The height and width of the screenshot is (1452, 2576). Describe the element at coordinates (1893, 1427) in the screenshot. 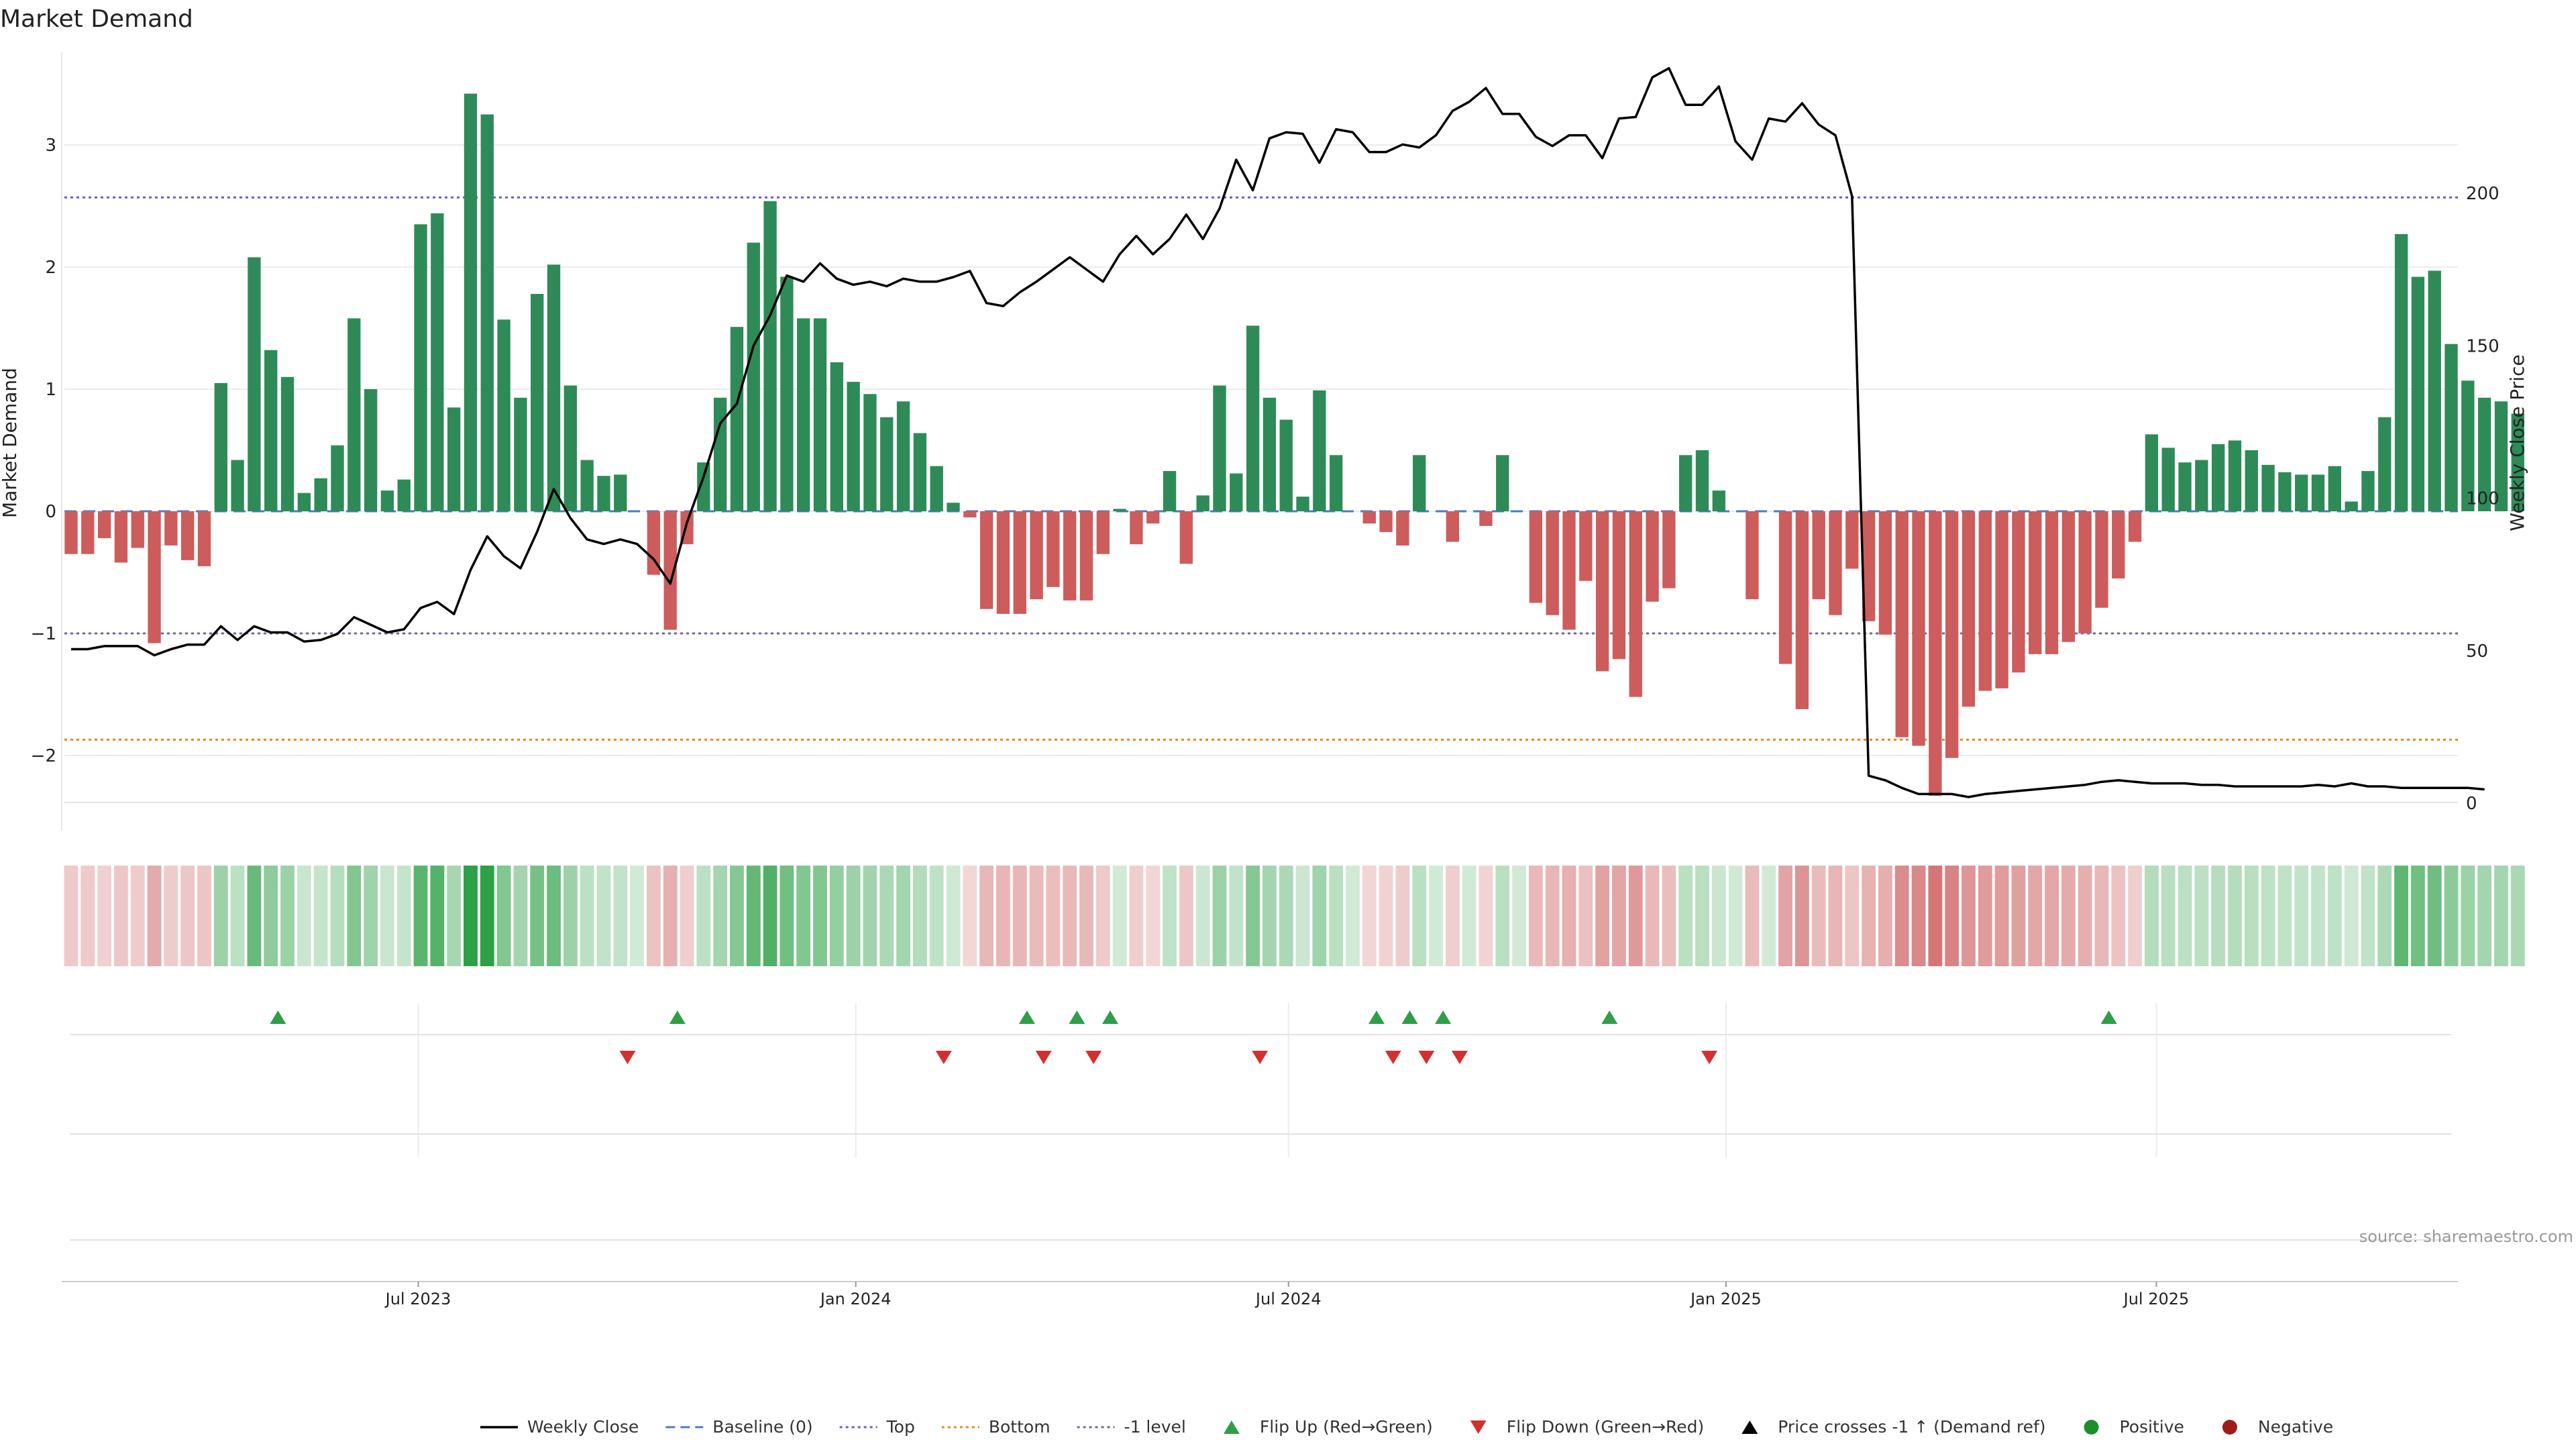

I see `legend-item: Price crosses -1 ↑ (Demand ref)` at that location.